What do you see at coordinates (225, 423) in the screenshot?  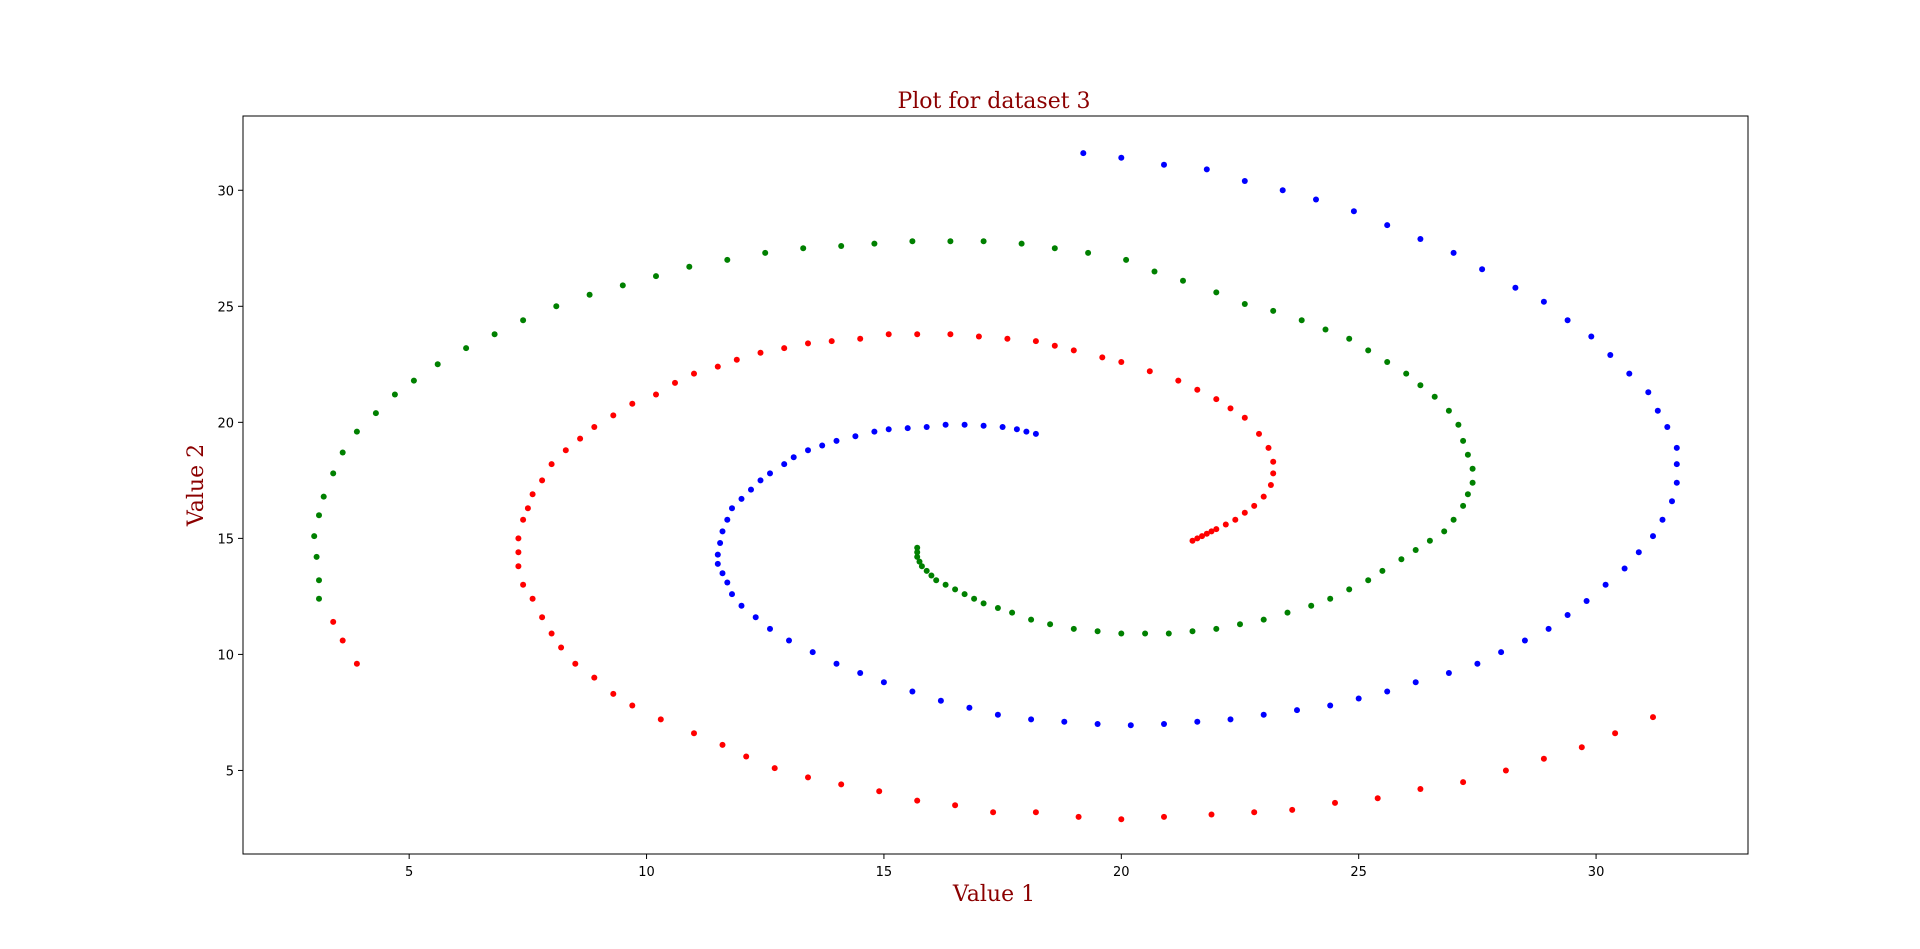 I see `y-tick-label: 20` at bounding box center [225, 423].